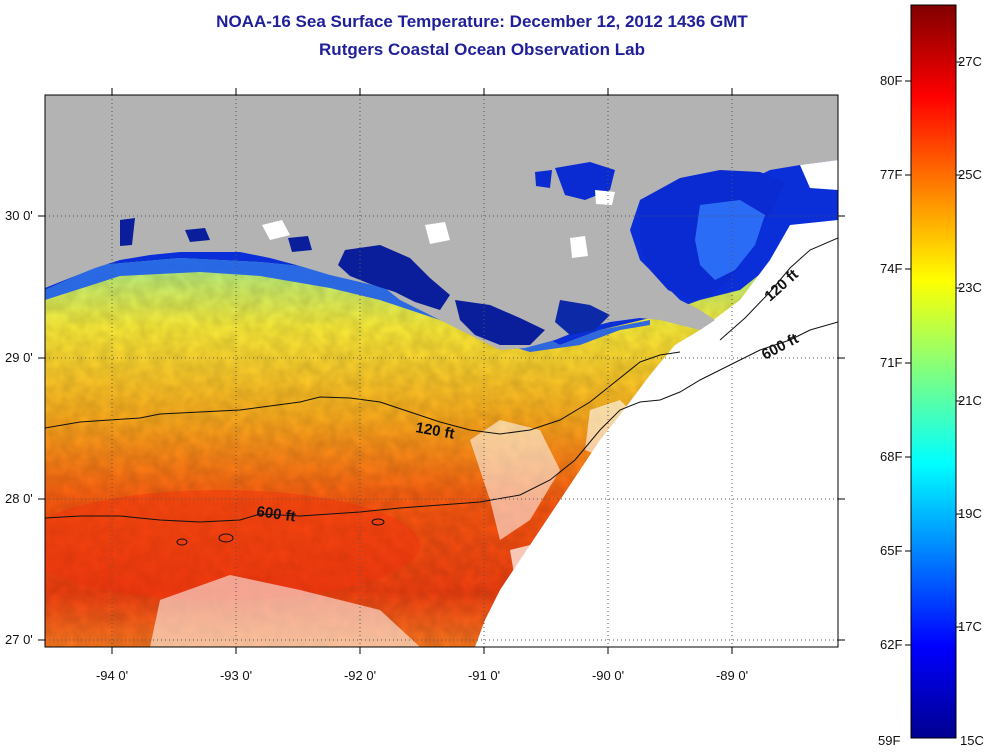  I want to click on colorbar-f-label: 77F, so click(891, 174).